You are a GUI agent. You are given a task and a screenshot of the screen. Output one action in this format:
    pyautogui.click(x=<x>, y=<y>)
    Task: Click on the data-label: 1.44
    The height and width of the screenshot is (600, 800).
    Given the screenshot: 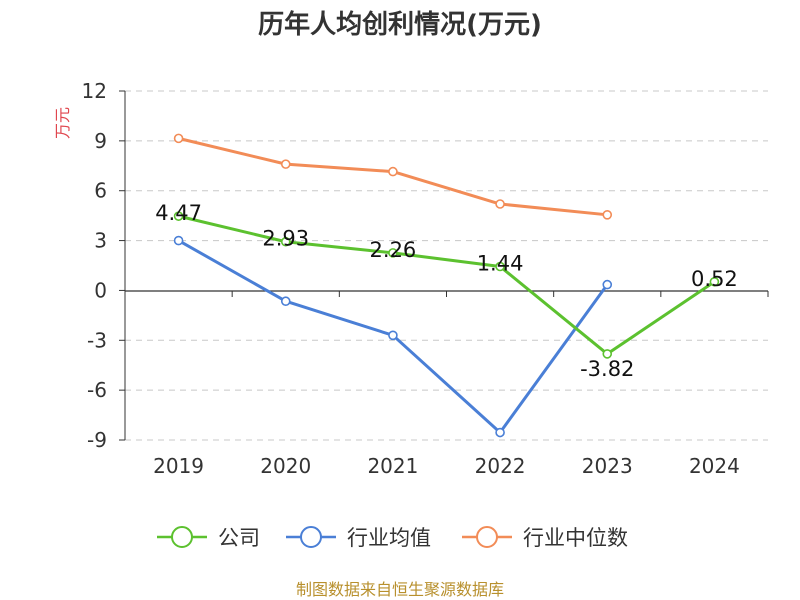 What is the action you would take?
    pyautogui.click(x=500, y=263)
    